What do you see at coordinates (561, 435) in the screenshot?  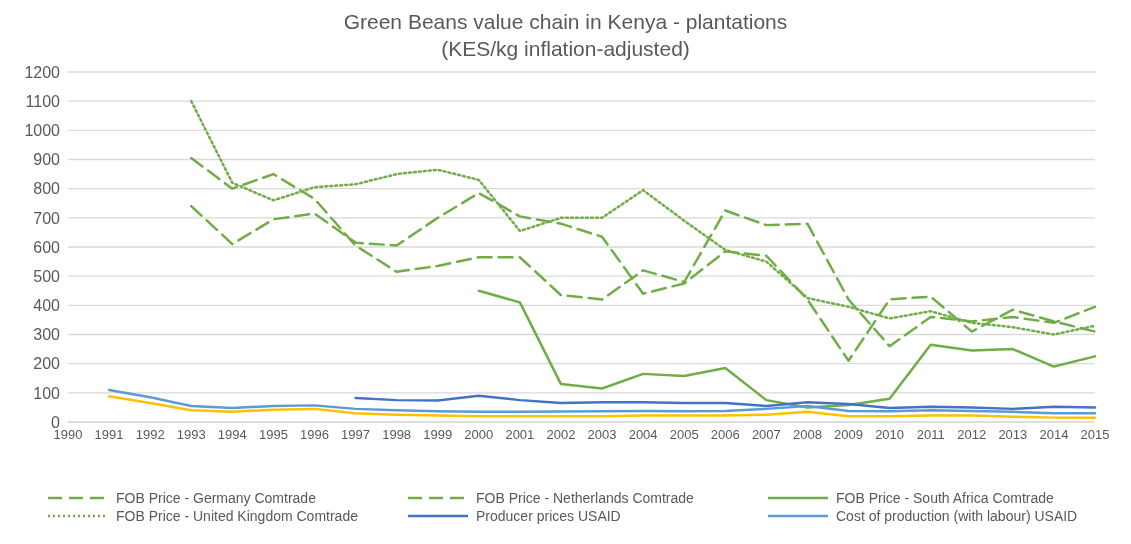 I see `x-tick-label: 2002` at bounding box center [561, 435].